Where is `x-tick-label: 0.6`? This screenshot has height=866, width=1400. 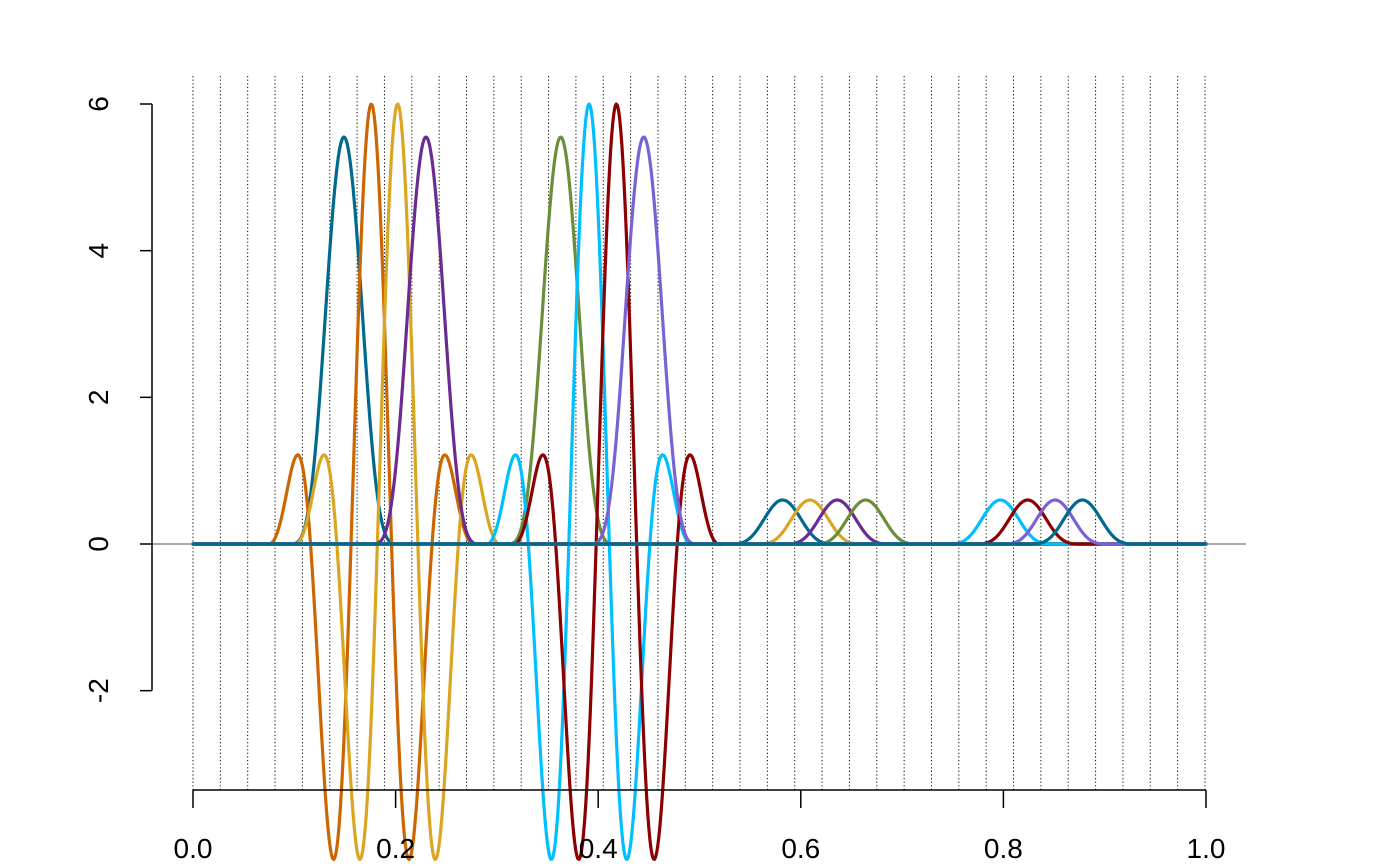 x-tick-label: 0.6 is located at coordinates (800, 848).